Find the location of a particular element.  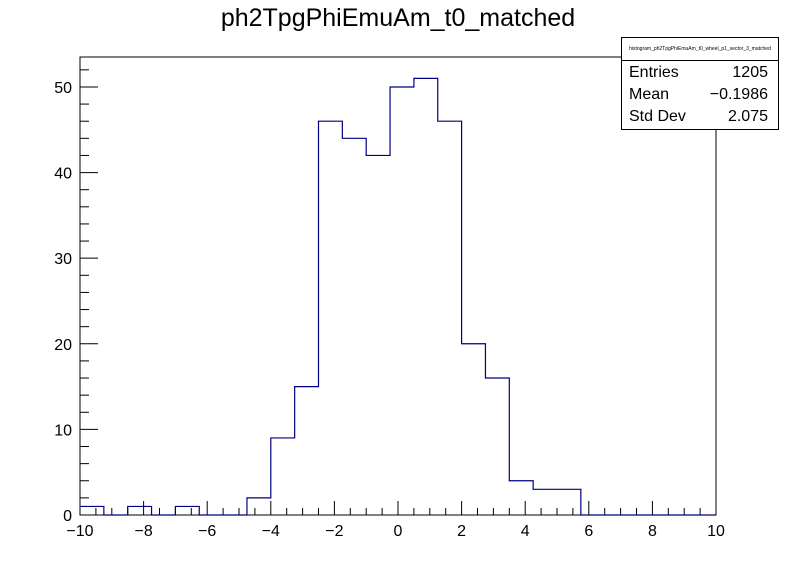

x-tick-label: 0 is located at coordinates (398, 531).